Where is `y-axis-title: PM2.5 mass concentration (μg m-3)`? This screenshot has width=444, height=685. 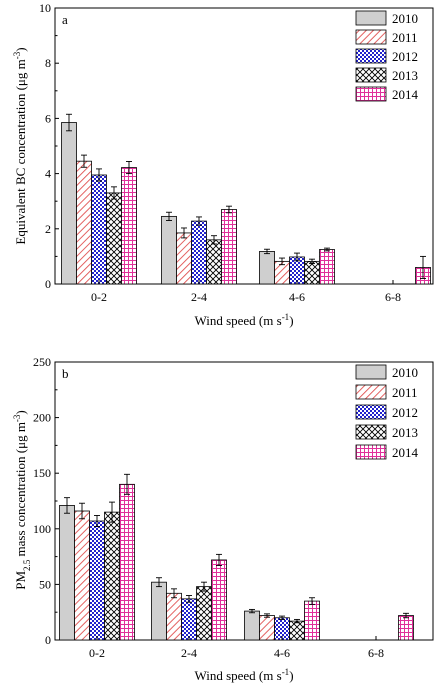
y-axis-title: PM2.5 mass concentration (μg m-3) is located at coordinates (22, 500).